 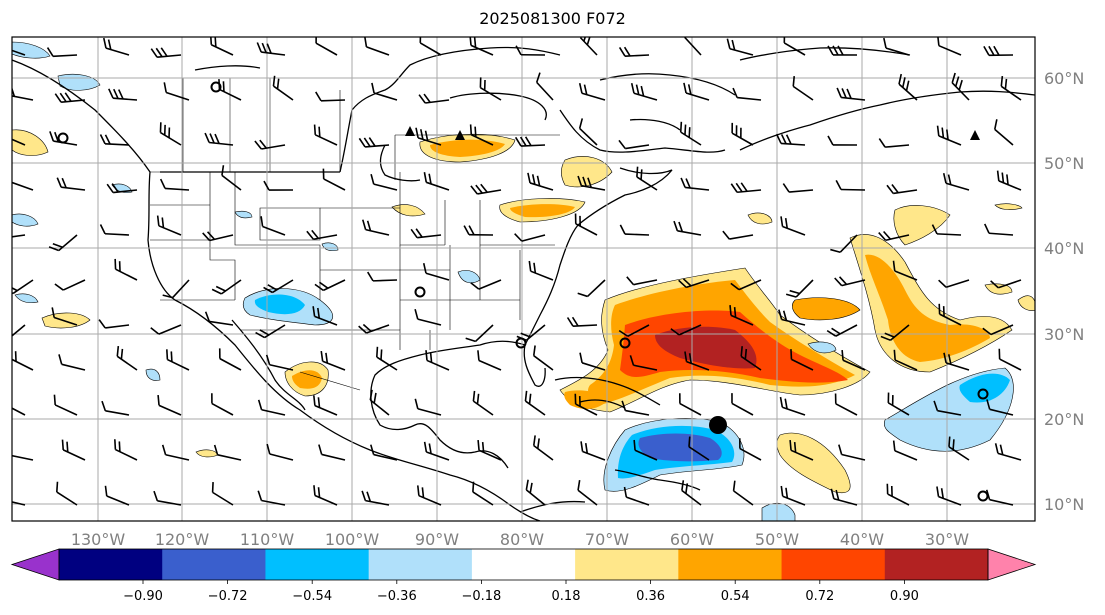 I want to click on longitude-label: 90°W, so click(x=437, y=539).